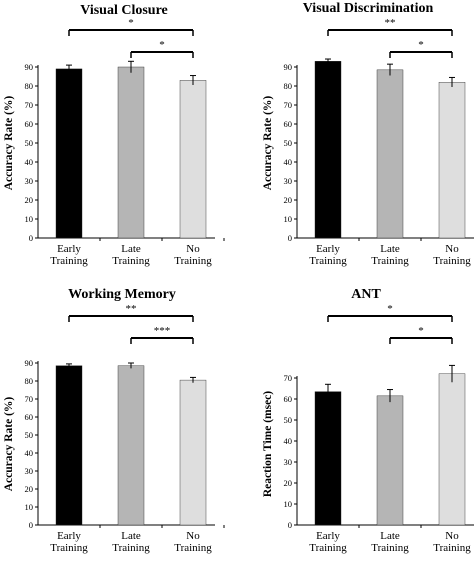 The width and height of the screenshot is (474, 561). What do you see at coordinates (162, 331) in the screenshot?
I see `significance-label: ***` at bounding box center [162, 331].